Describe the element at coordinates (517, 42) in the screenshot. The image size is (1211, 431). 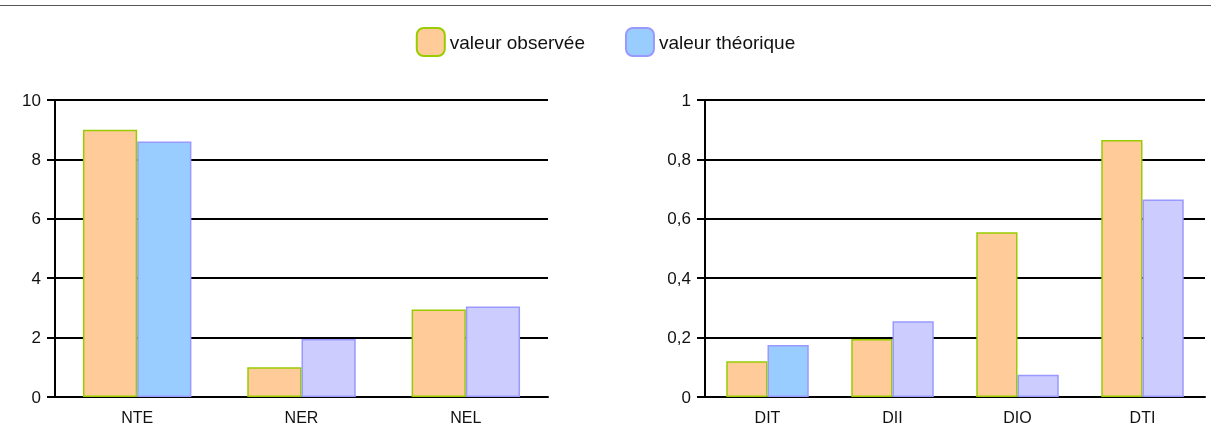
I see `legend-label: valeur observée` at that location.